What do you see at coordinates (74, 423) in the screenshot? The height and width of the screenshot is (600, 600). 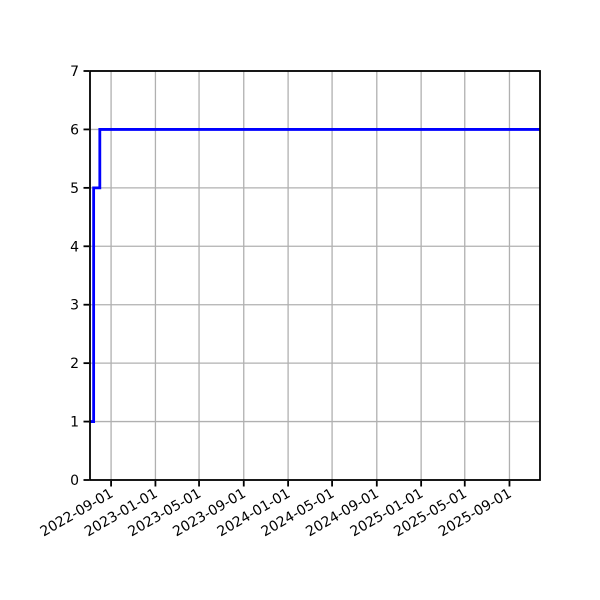 I see `y-tick-label: 1` at bounding box center [74, 423].